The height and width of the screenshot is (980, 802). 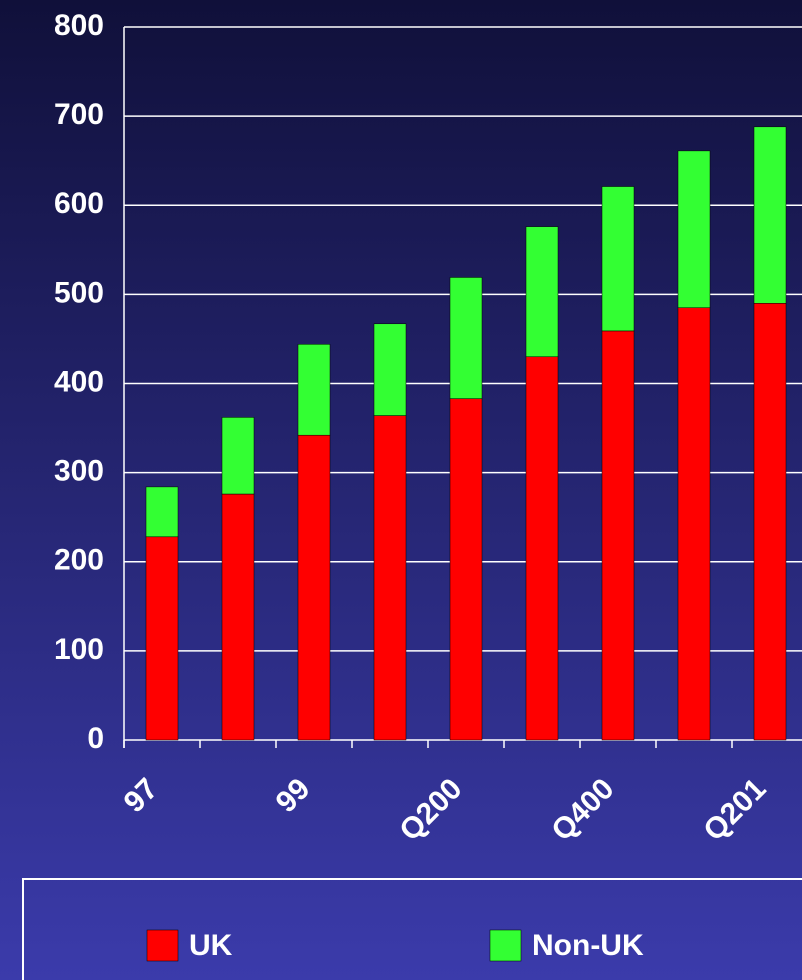 What do you see at coordinates (79, 292) in the screenshot?
I see `y-tick-label: 500` at bounding box center [79, 292].